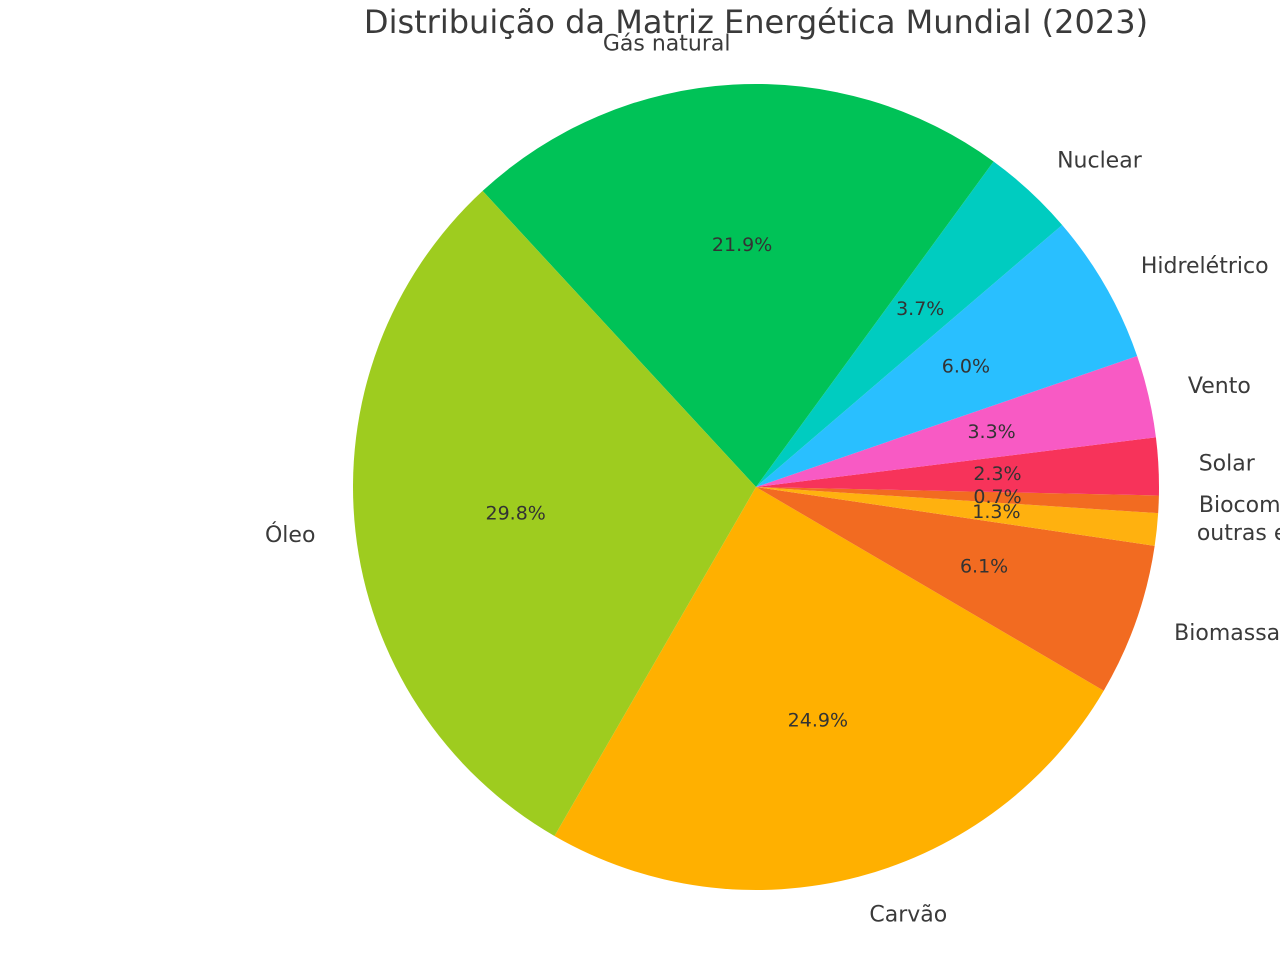 This screenshot has width=1280, height=963. I want to click on pct-label-biocombustiveis-modernos: 0.7%, so click(997, 497).